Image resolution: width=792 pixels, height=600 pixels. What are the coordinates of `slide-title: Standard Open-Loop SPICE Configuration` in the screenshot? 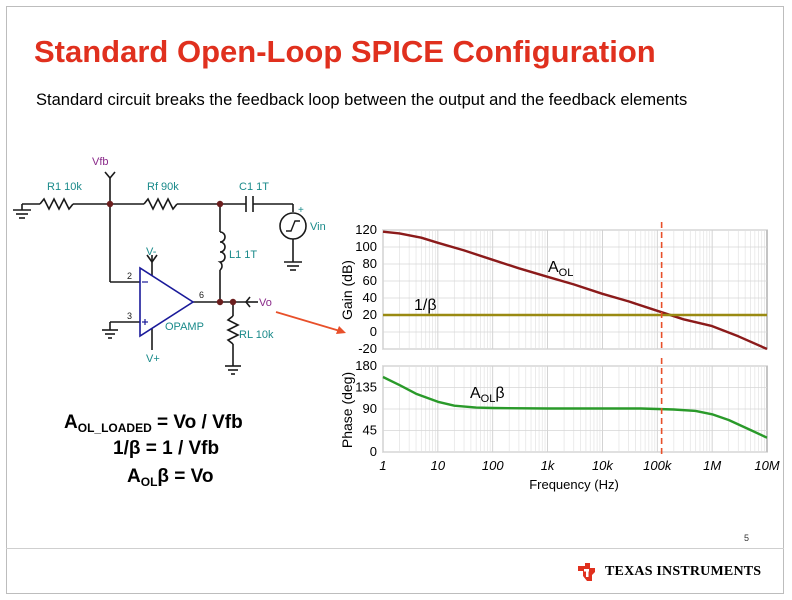 It's located at (345, 51).